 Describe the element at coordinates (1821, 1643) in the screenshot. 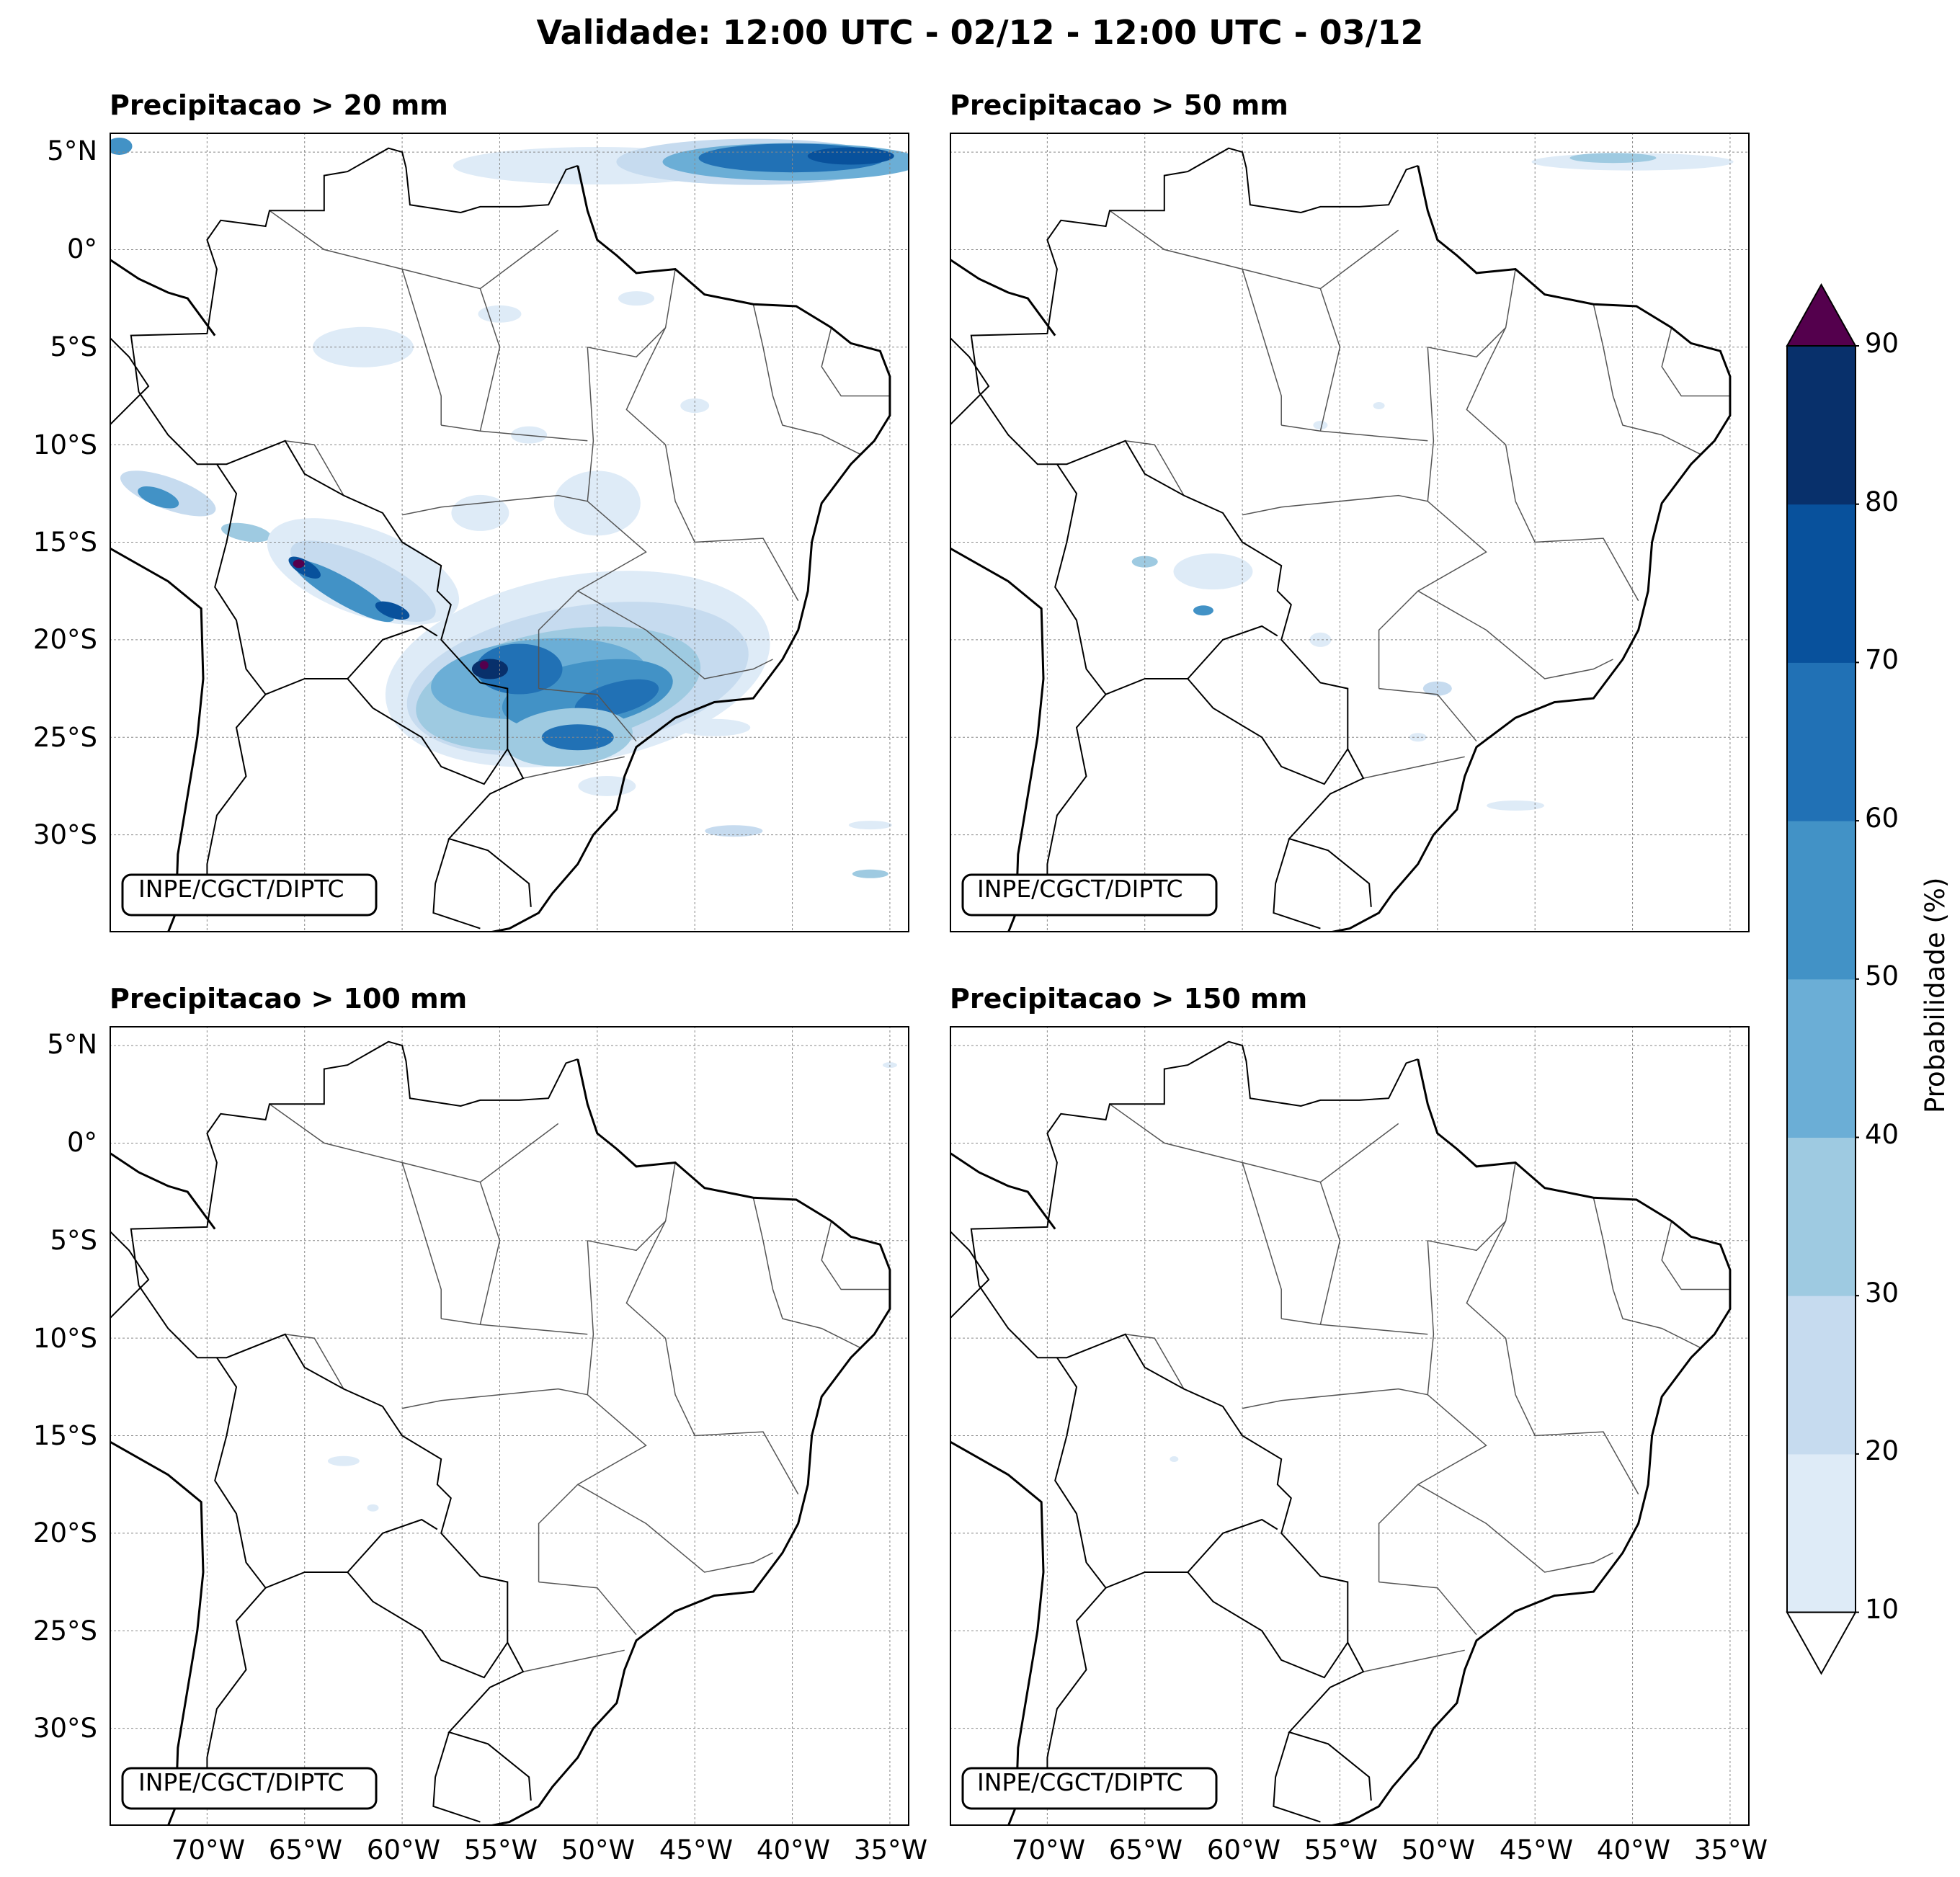

I see `colorbar-under-arrow` at that location.